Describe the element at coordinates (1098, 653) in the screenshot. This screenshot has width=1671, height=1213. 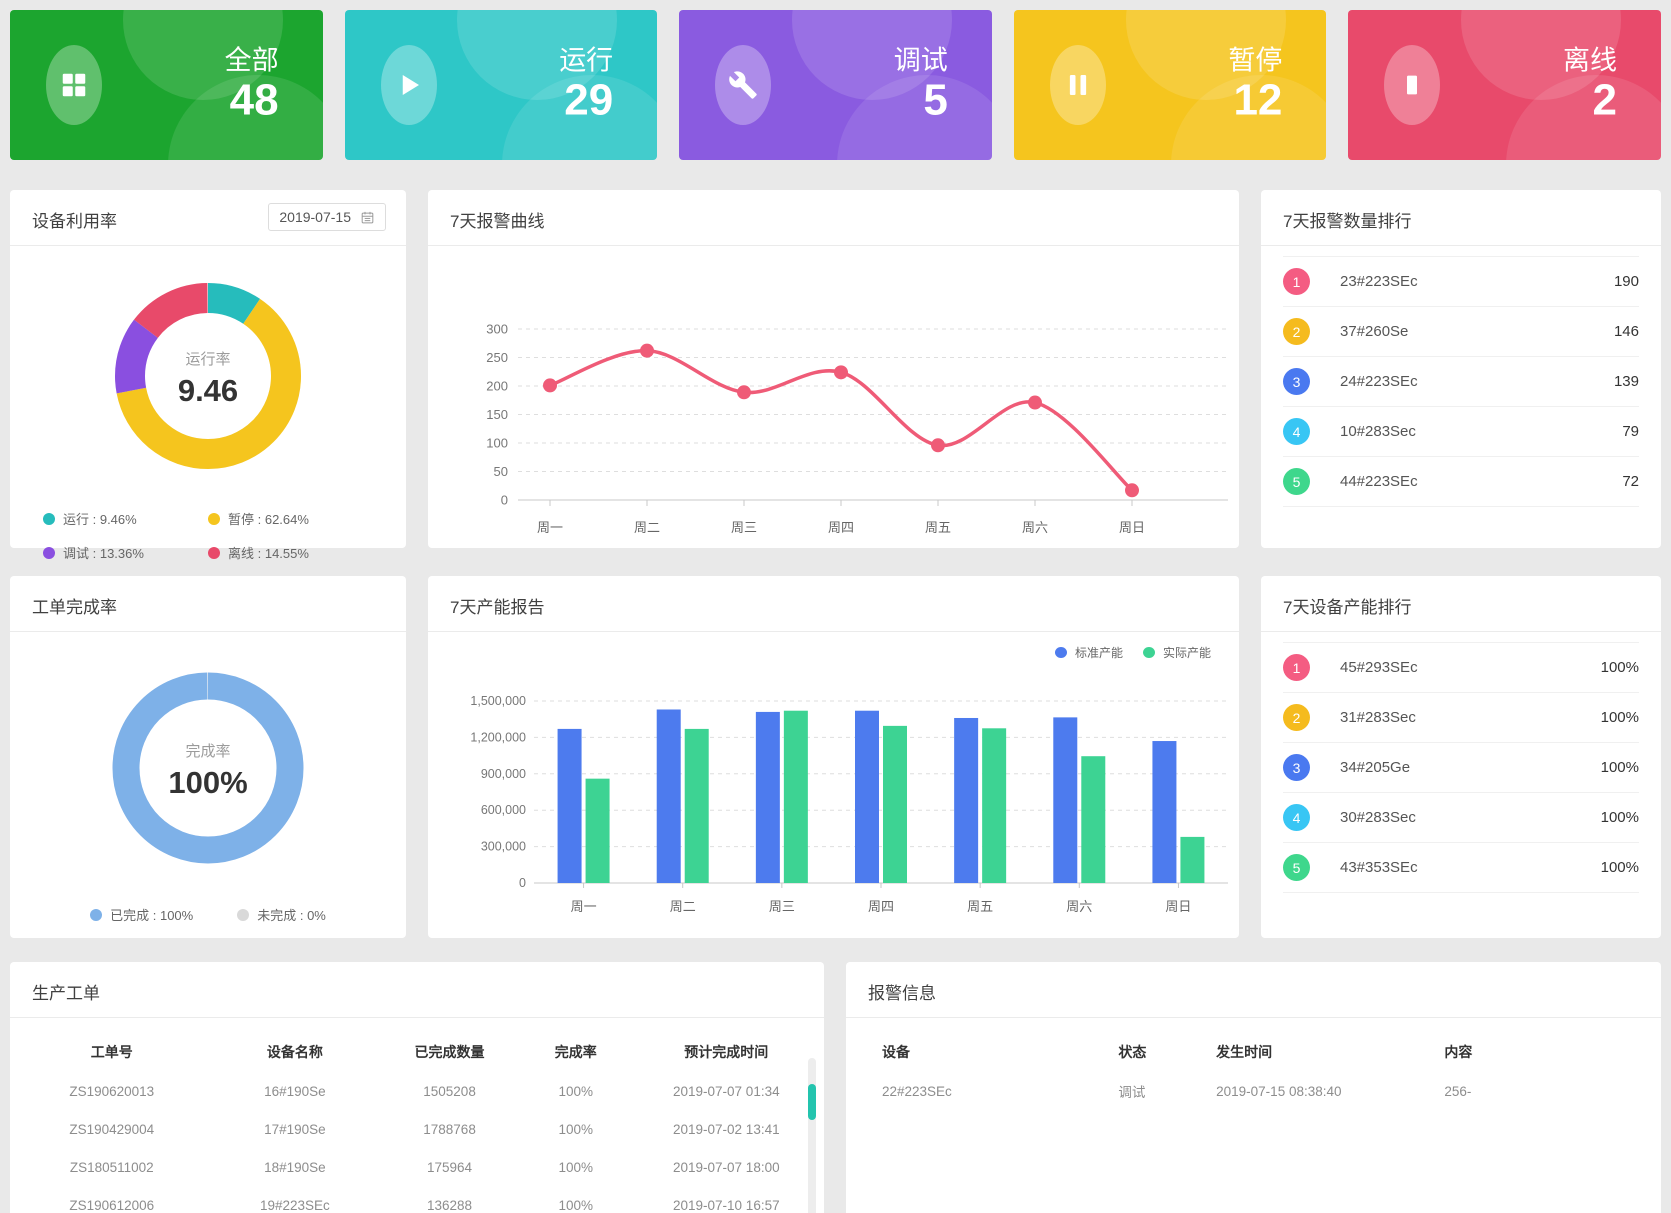
I see `legend-label: 标准产能` at that location.